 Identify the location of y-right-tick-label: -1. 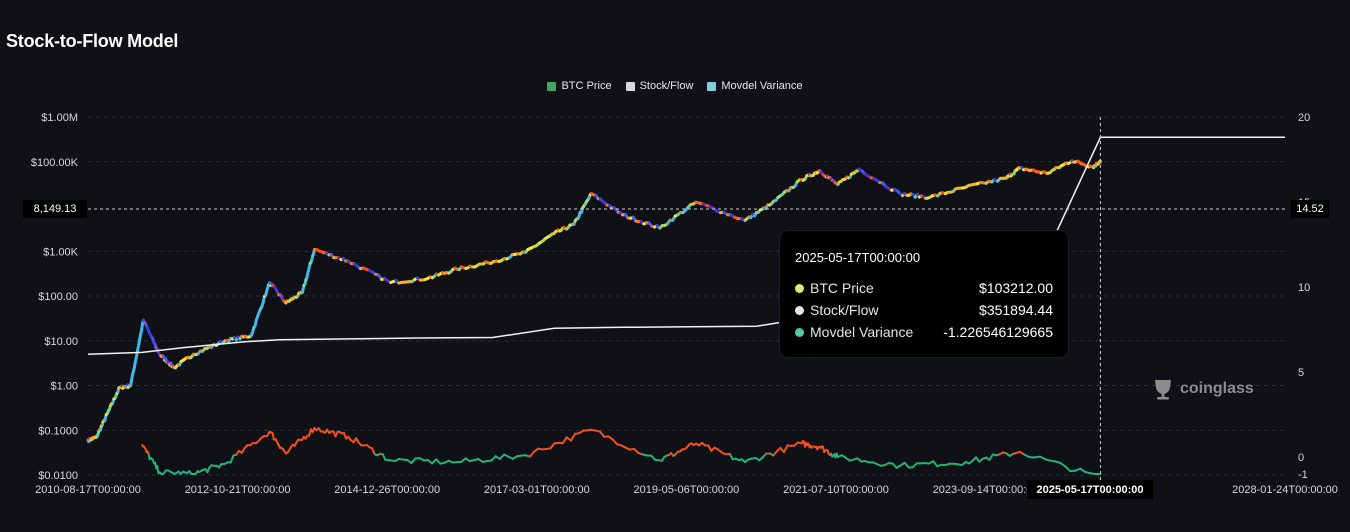
(1303, 475).